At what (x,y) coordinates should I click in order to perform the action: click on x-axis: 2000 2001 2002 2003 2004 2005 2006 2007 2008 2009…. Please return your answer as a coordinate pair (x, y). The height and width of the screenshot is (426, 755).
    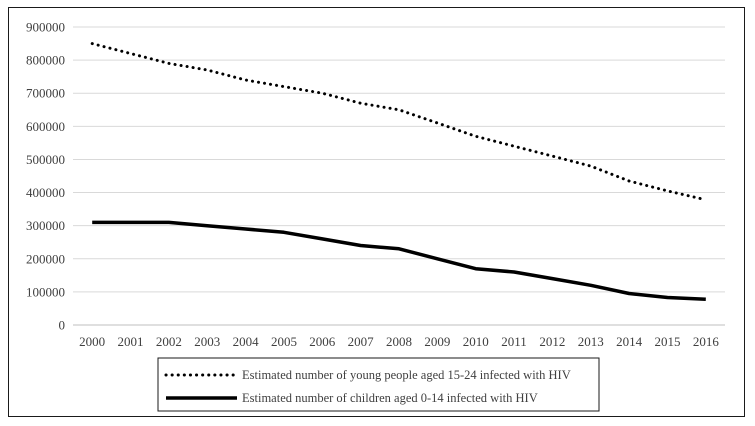
    Looking at the image, I should click on (399, 341).